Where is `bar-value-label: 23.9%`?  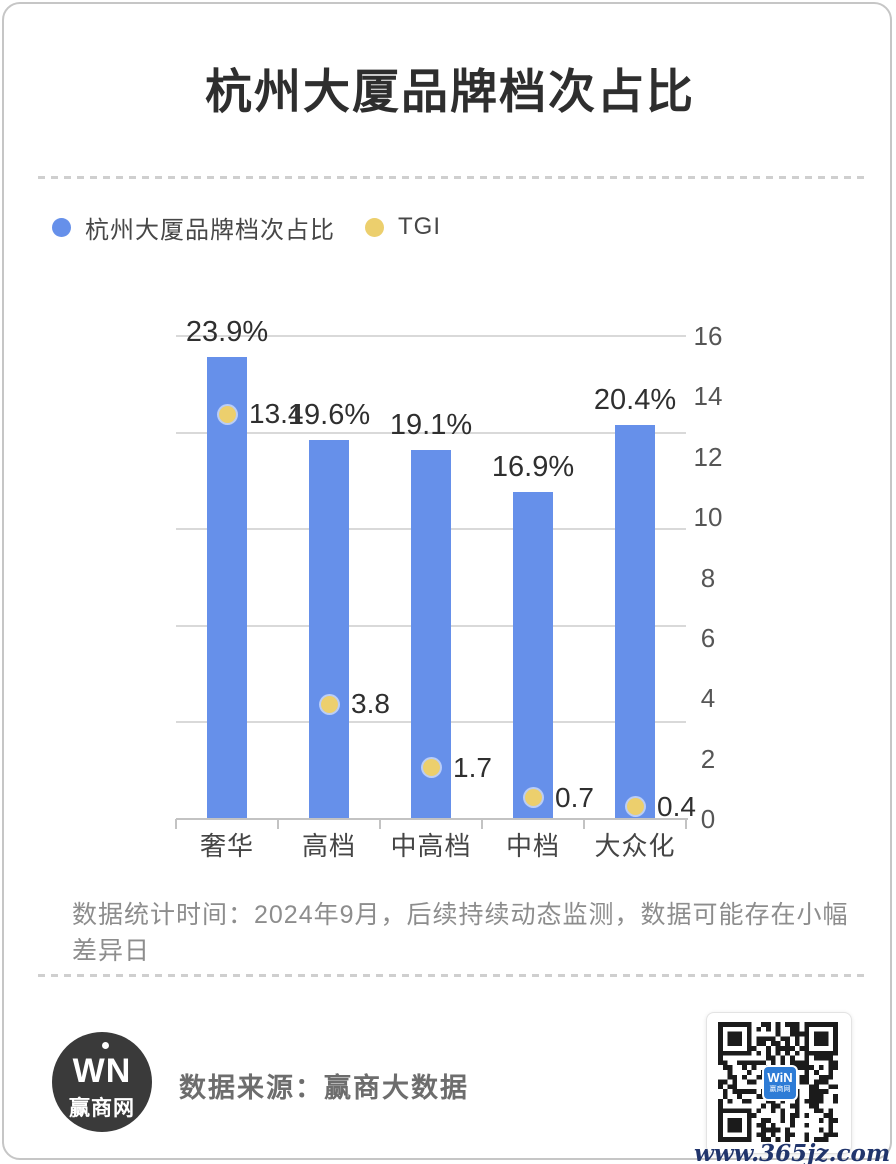
bar-value-label: 23.9% is located at coordinates (227, 332).